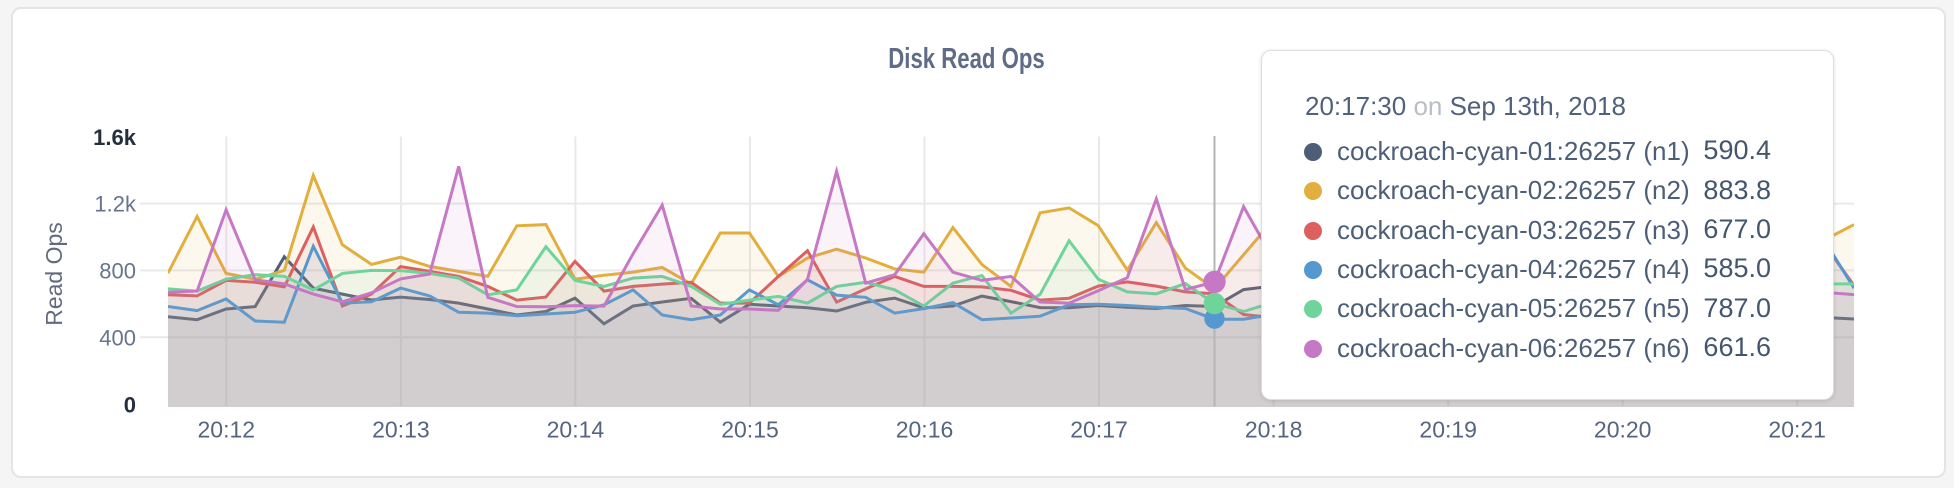  I want to click on svg-text: 20:18, so click(1274, 430).